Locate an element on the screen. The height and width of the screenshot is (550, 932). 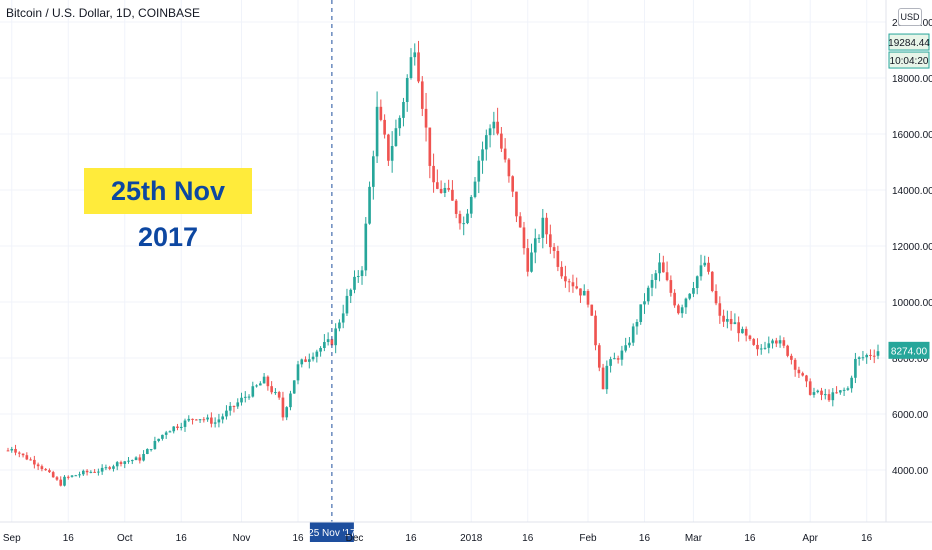
bar-countdown-tag-bg is located at coordinates (909, 60).